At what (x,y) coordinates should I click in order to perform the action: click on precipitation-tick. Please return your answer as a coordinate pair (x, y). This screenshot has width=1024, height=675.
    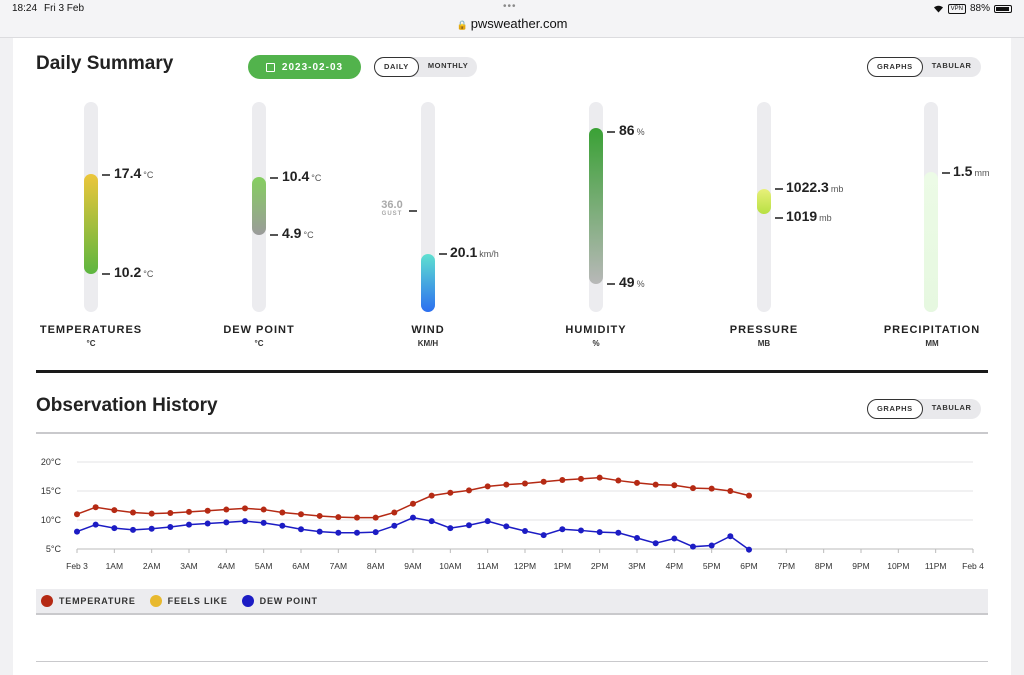
    Looking at the image, I should click on (946, 173).